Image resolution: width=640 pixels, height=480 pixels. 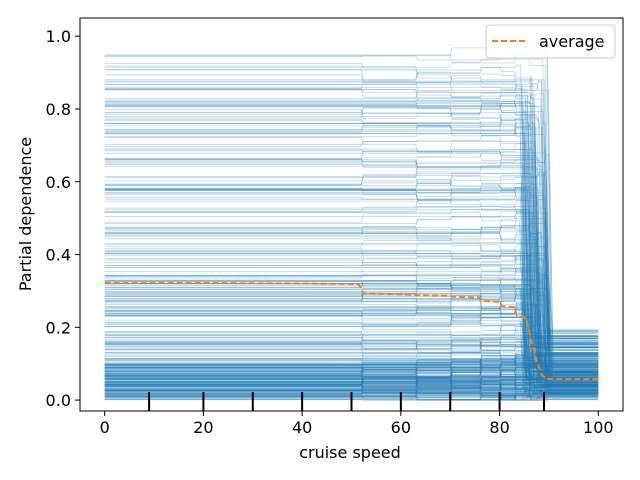 I want to click on legend-box, so click(x=550, y=41).